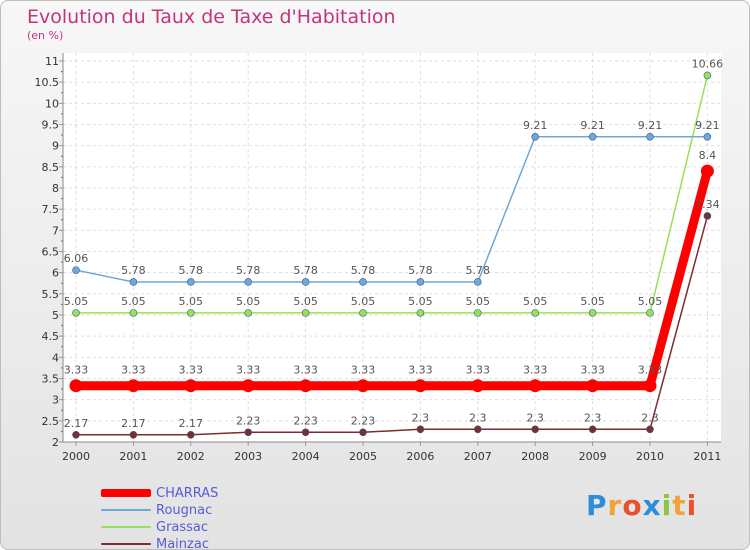  Describe the element at coordinates (248, 420) in the screenshot. I see `data-label-mainzac: 2.23` at that location.